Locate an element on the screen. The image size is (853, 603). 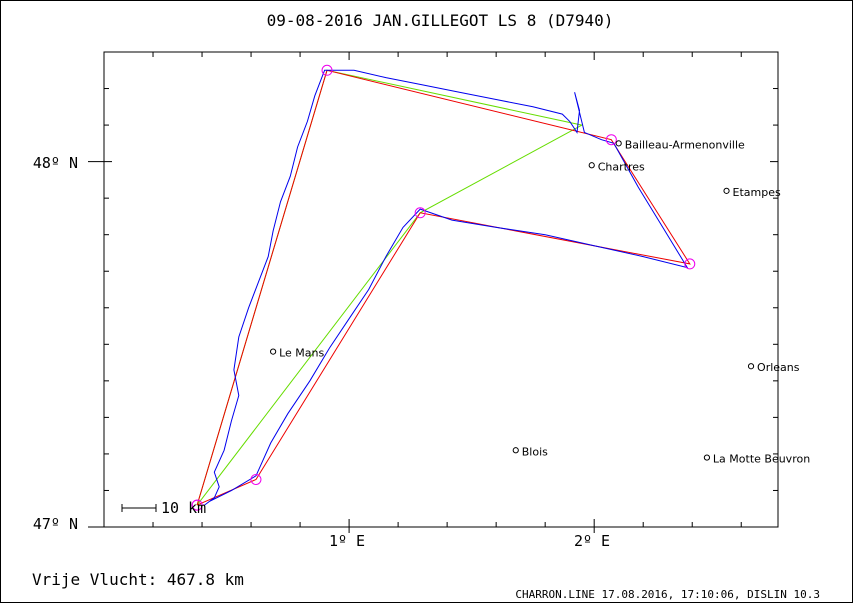
town: Orleans is located at coordinates (773, 367).